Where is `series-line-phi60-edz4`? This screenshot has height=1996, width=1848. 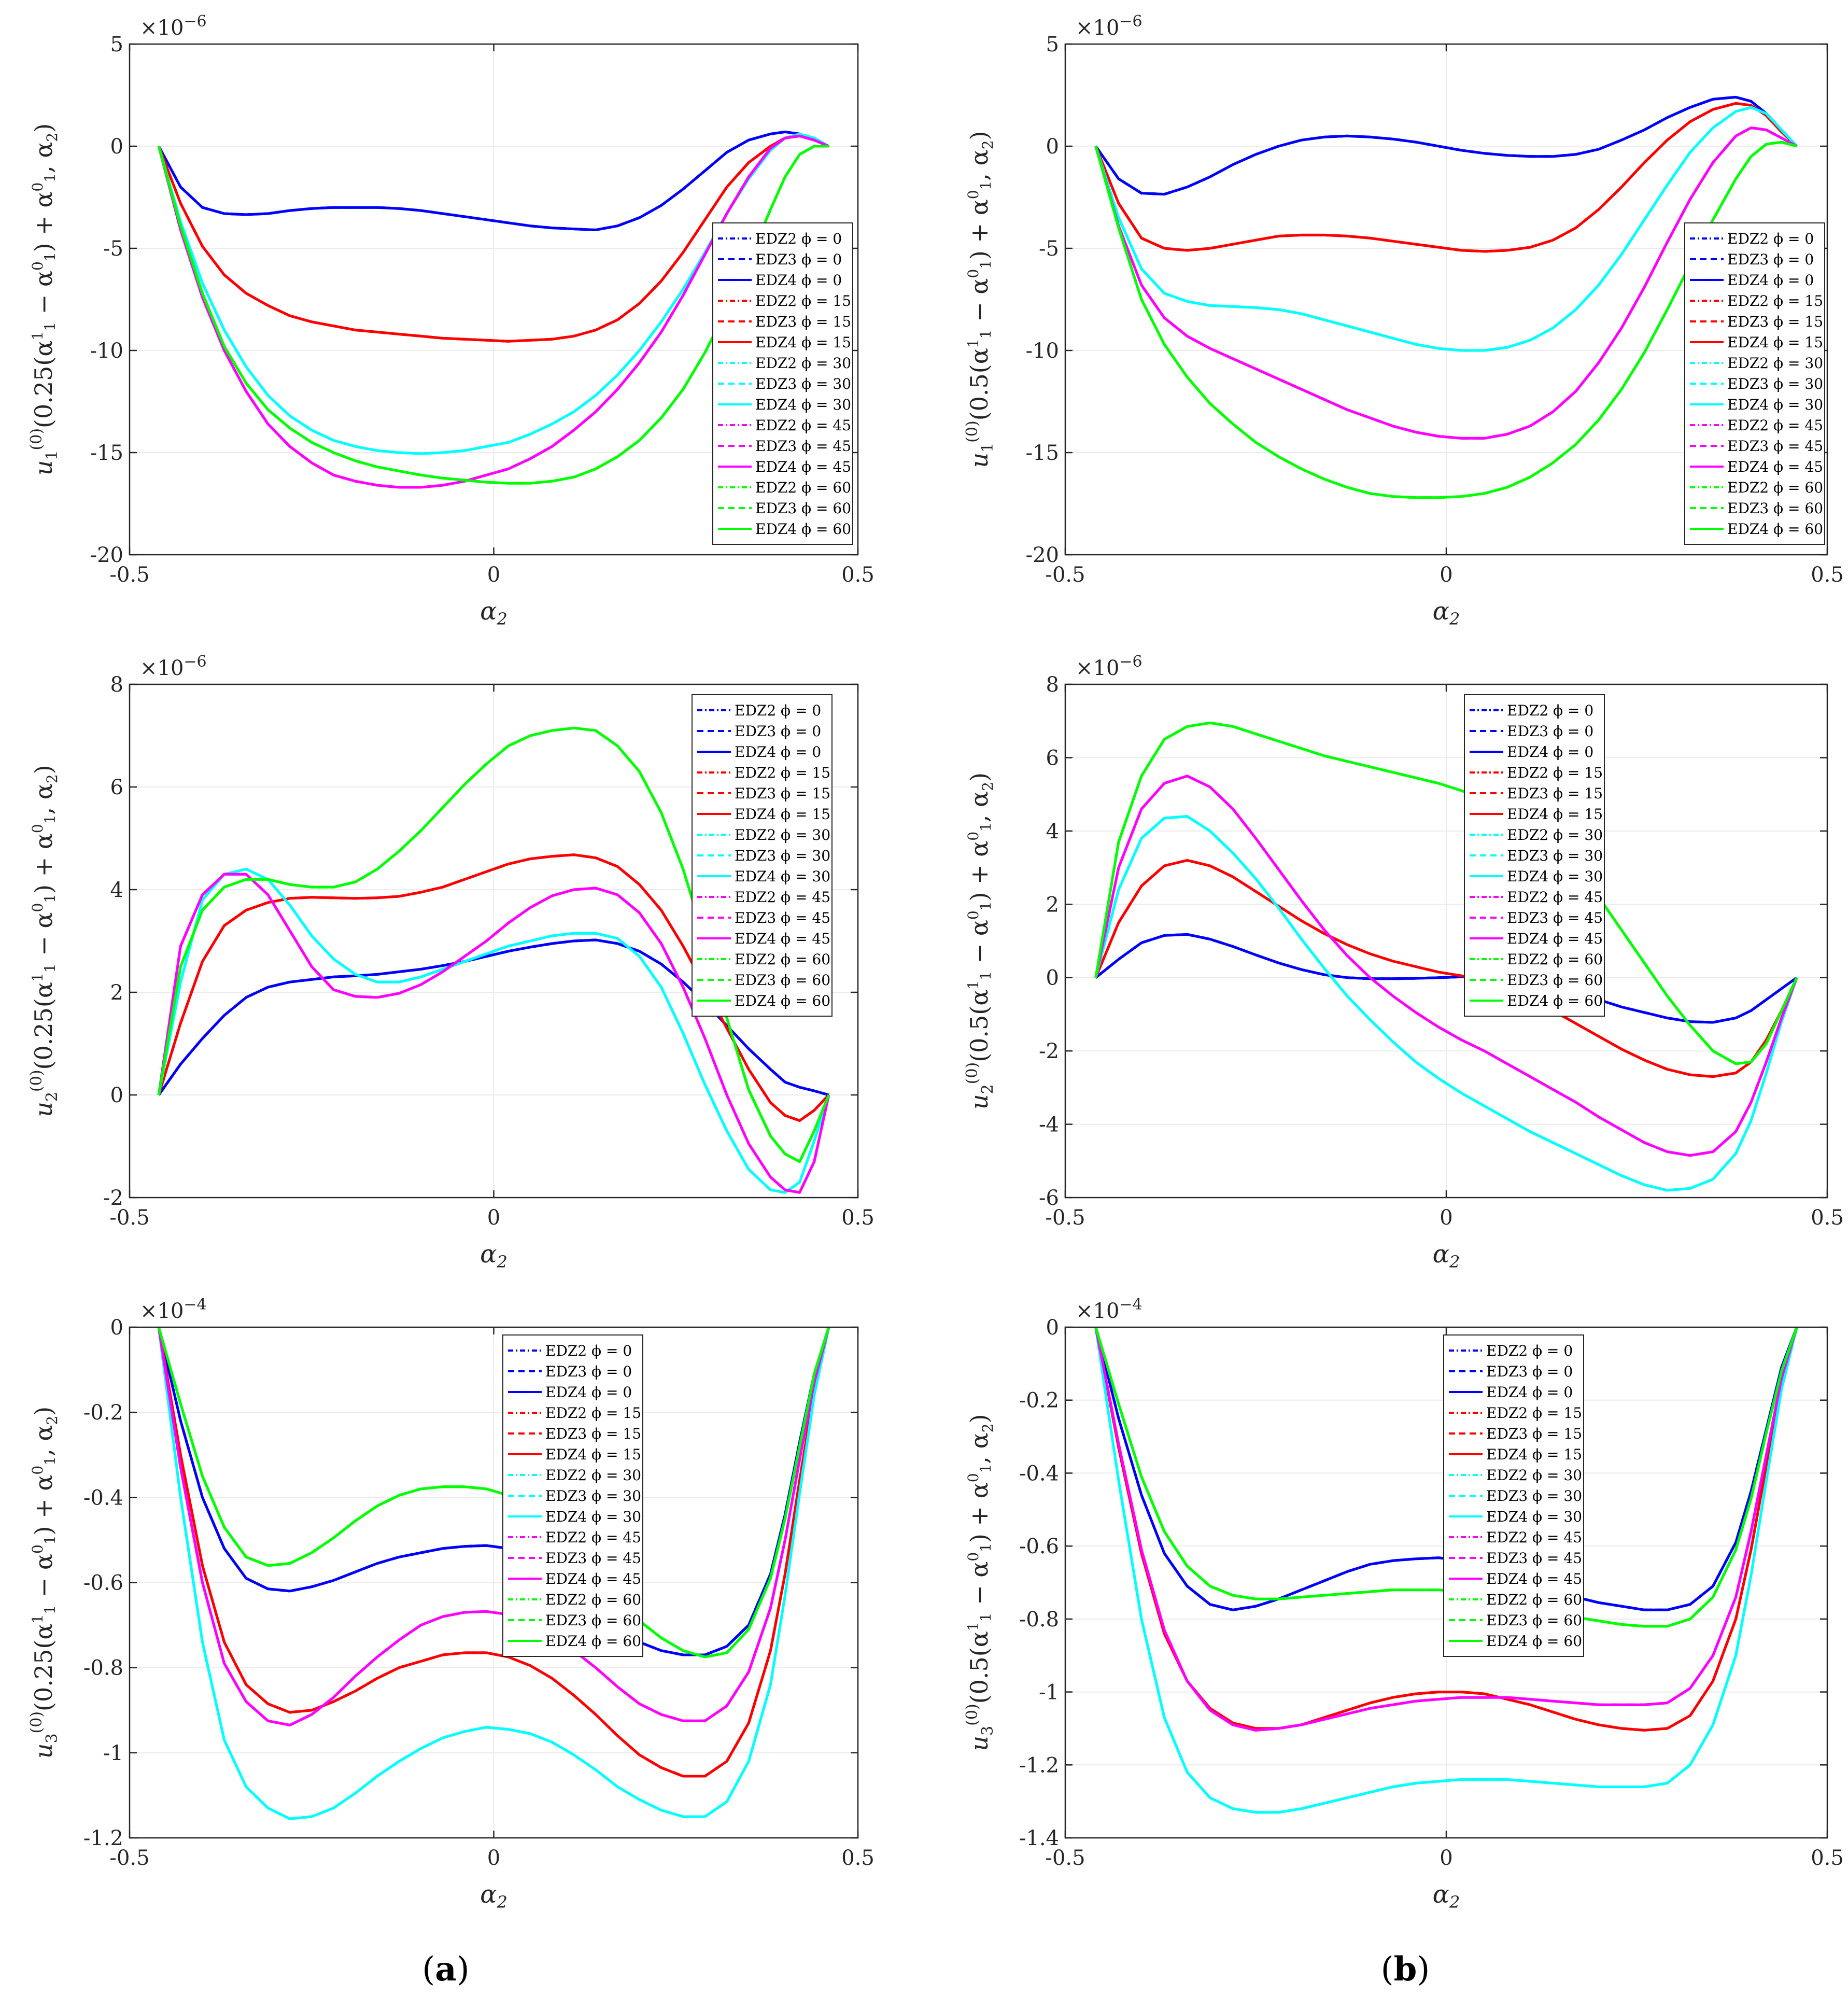
series-line-phi60-edz4 is located at coordinates (1446, 893).